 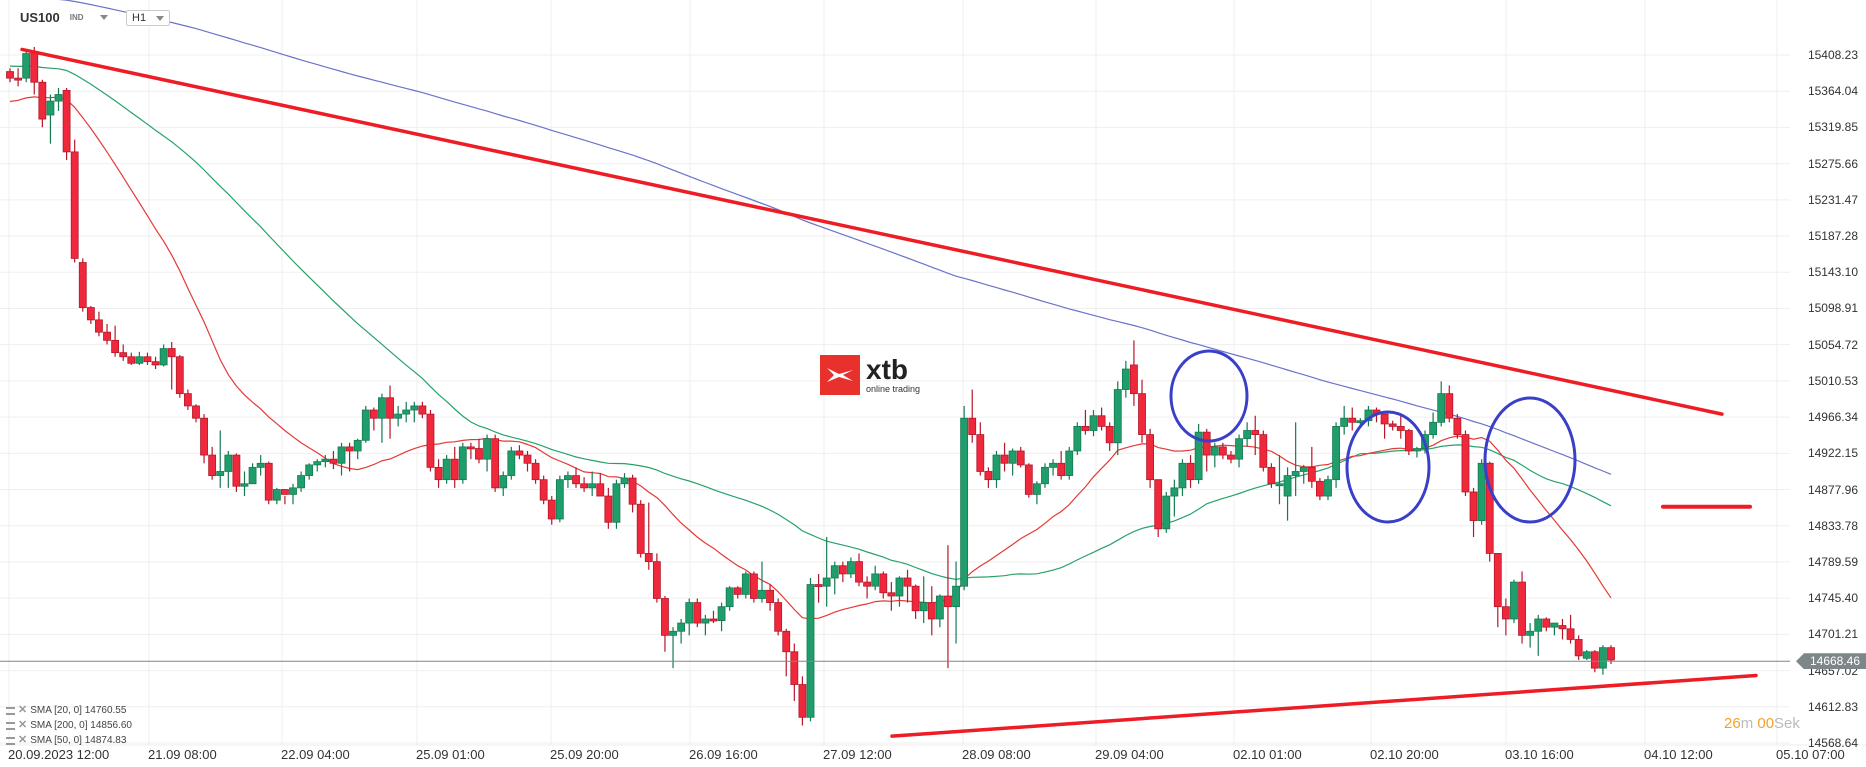 What do you see at coordinates (1267, 754) in the screenshot?
I see `time-tick-label: 02.10 01:00` at bounding box center [1267, 754].